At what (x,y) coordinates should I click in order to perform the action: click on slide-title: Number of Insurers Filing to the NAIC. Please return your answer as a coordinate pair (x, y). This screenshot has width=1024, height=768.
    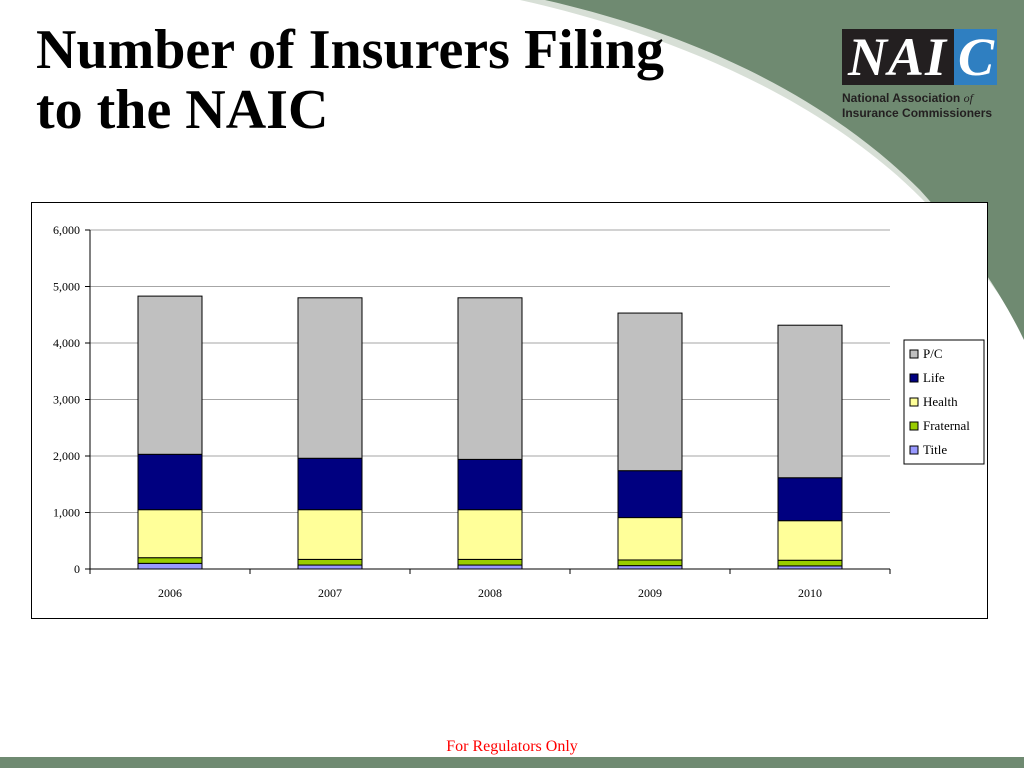
    Looking at the image, I should click on (350, 80).